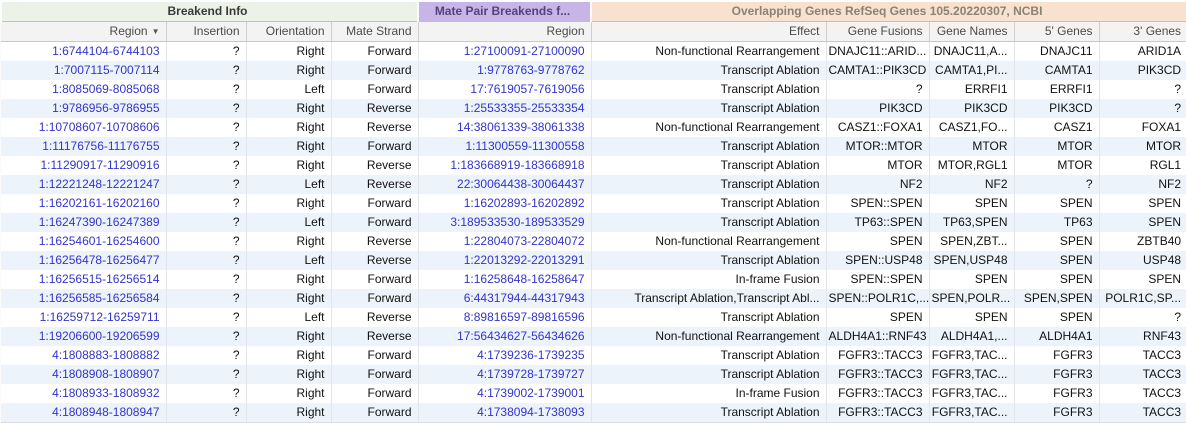 The image size is (1186, 423). Describe the element at coordinates (524, 203) in the screenshot. I see `mate_region-link: 1:16202893-16202892` at that location.